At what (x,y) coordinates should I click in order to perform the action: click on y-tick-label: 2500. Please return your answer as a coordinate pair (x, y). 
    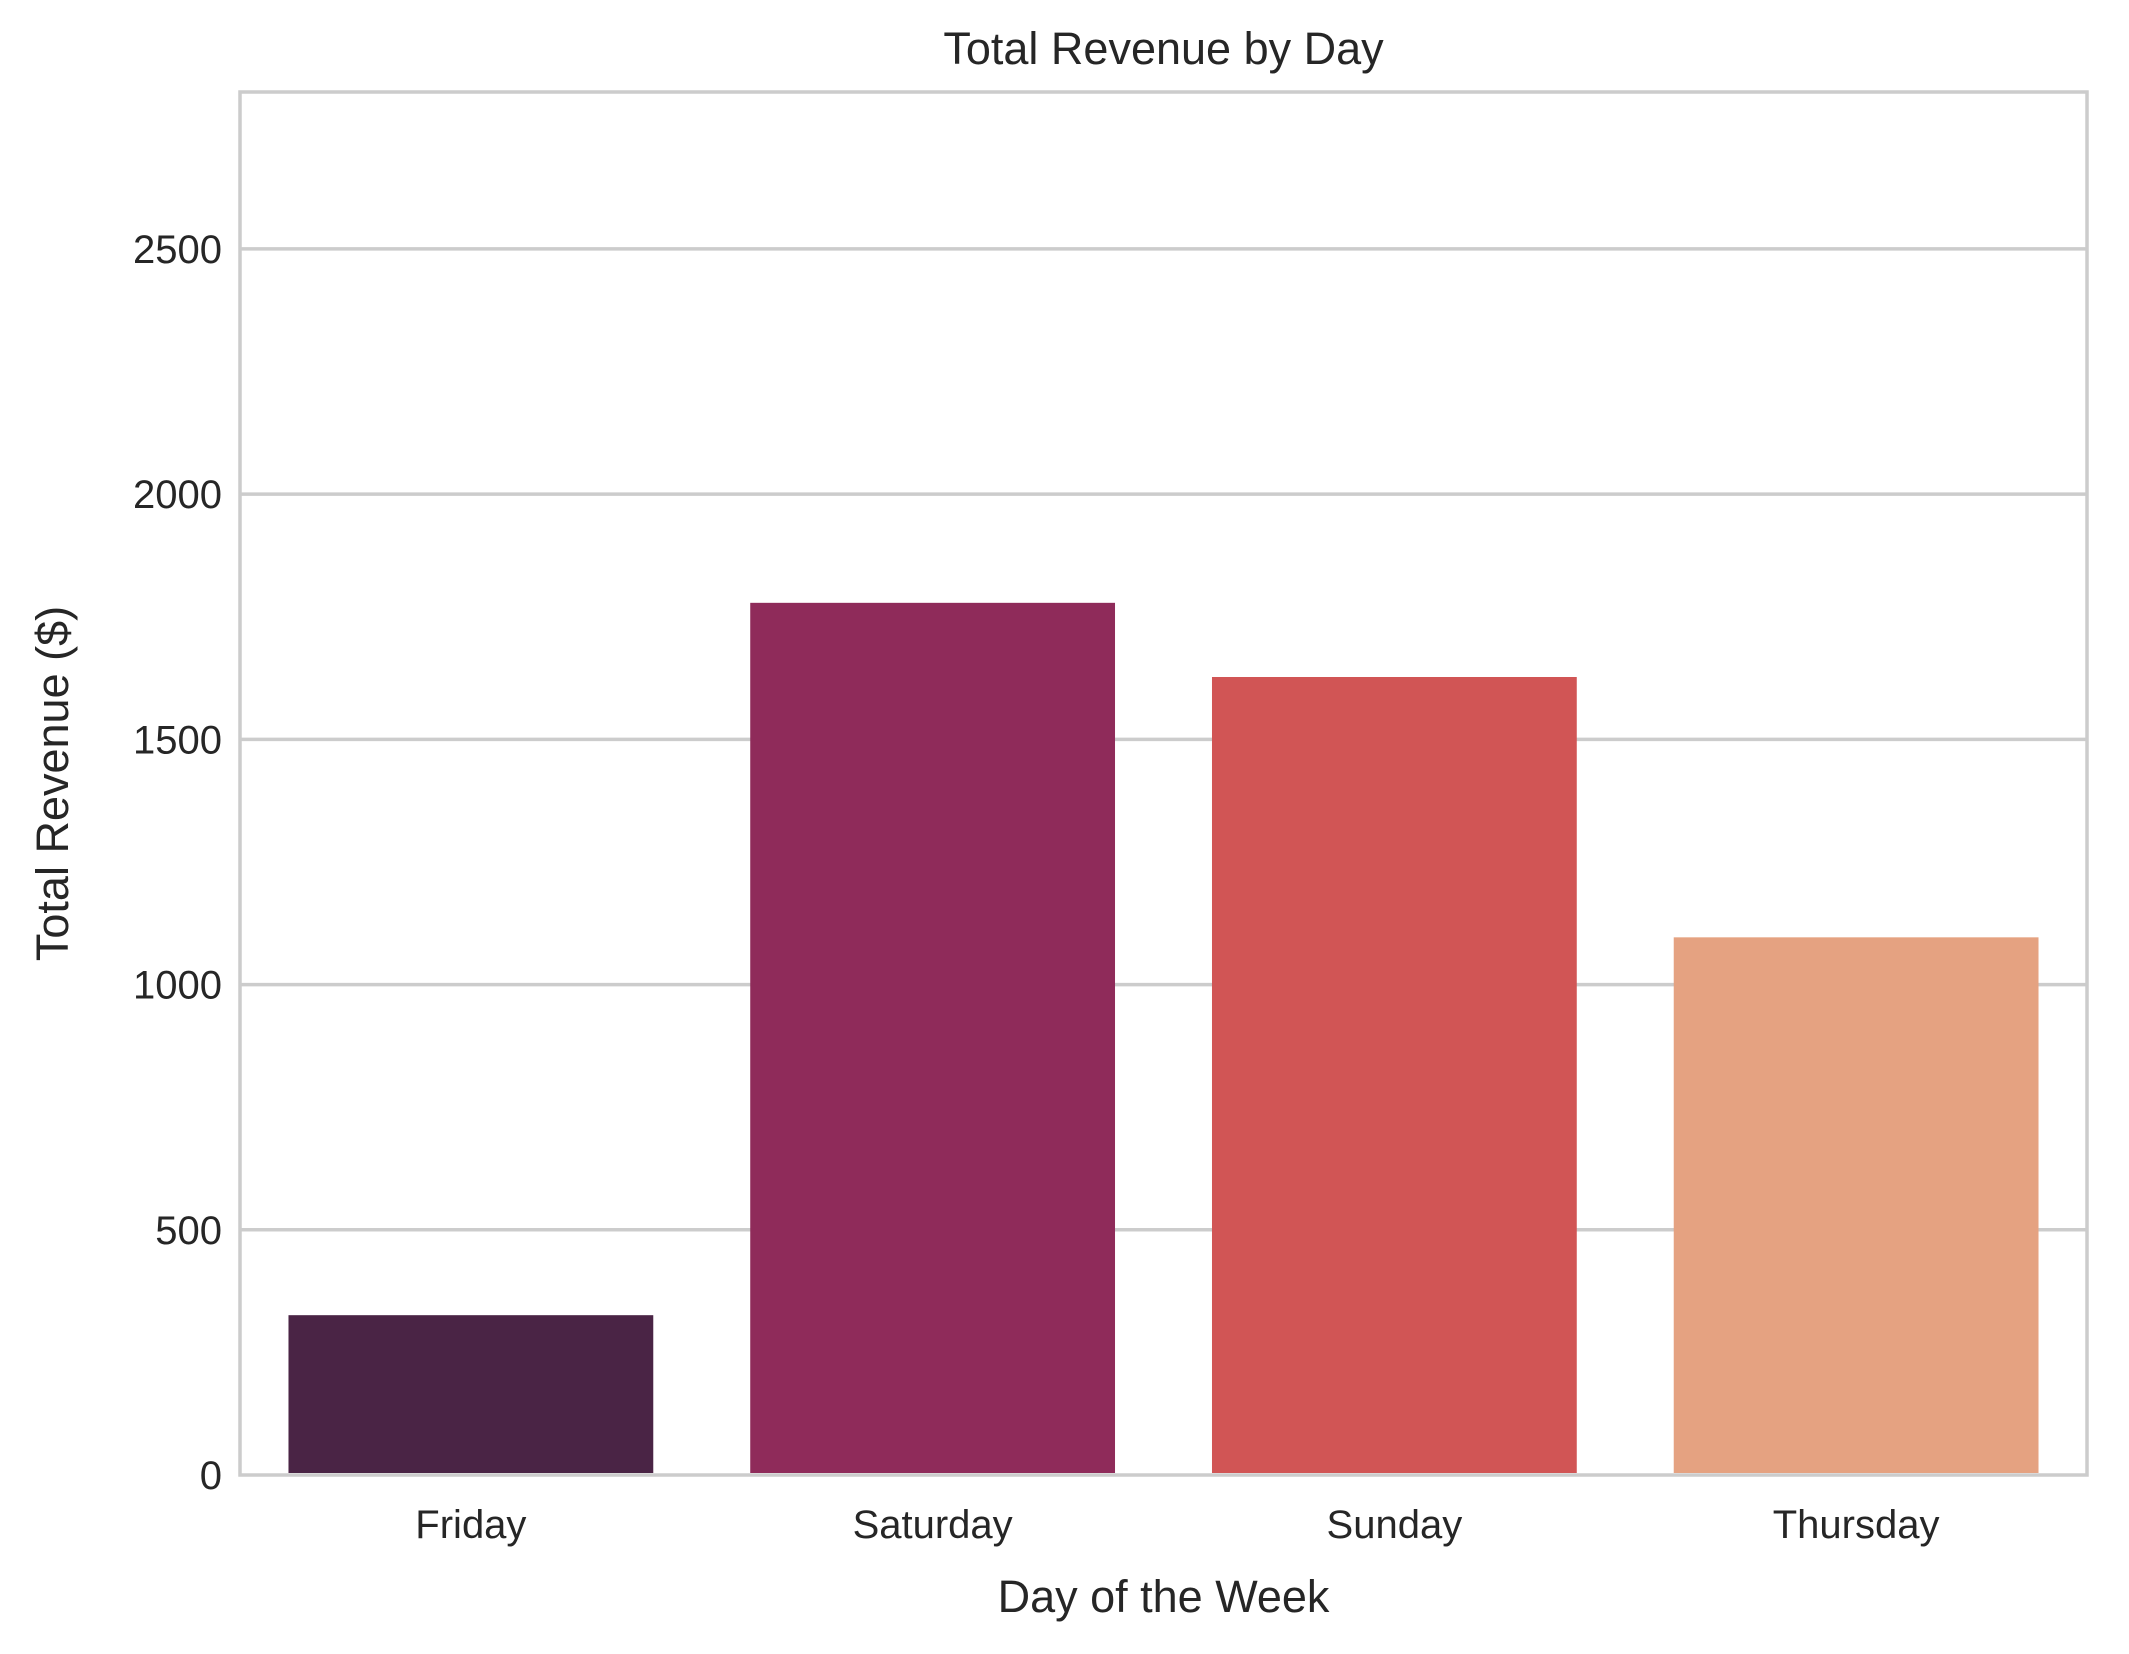
    Looking at the image, I should click on (177, 250).